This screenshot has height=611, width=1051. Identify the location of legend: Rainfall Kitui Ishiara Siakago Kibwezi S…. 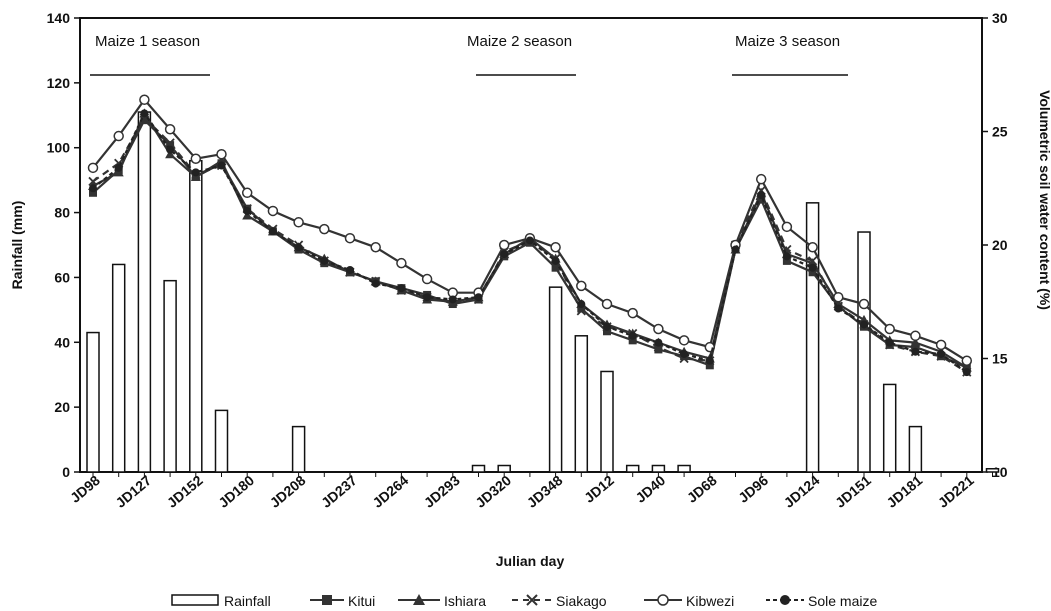
(524, 601).